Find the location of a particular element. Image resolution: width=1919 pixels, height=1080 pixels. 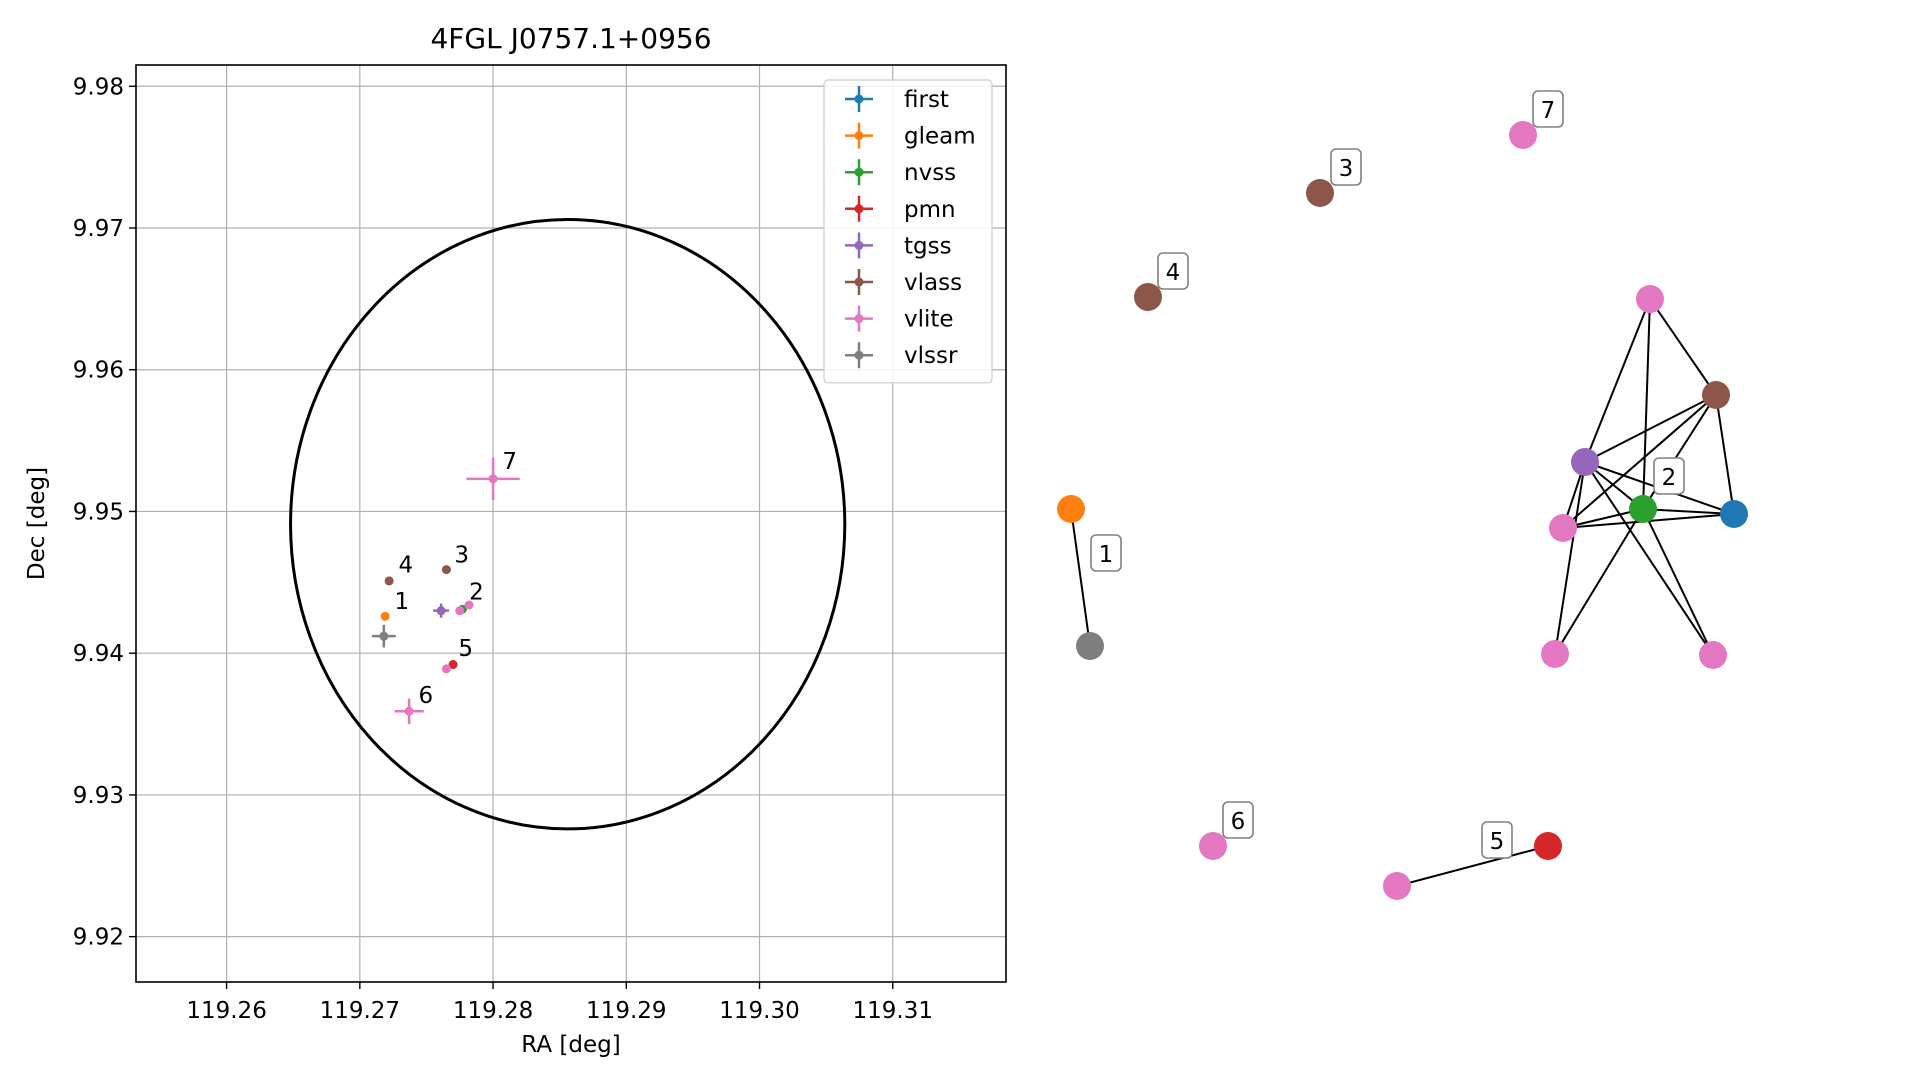

x-axis-label: RA [deg] is located at coordinates (570, 1045).